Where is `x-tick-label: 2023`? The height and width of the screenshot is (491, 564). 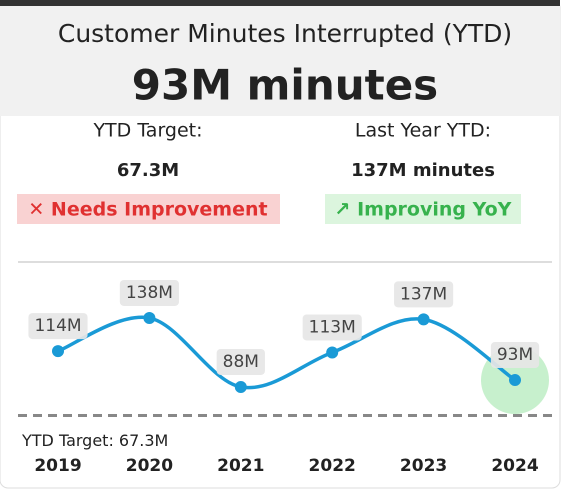
x-tick-label: 2023 is located at coordinates (423, 466).